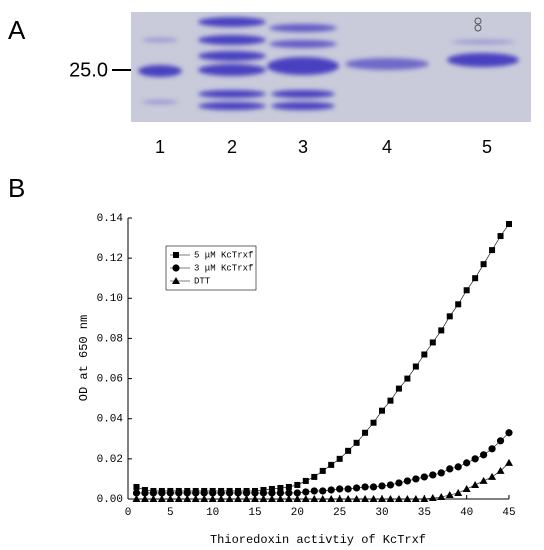 This screenshot has width=544, height=550. What do you see at coordinates (110, 299) in the screenshot?
I see `y-tick-label: 0.10` at bounding box center [110, 299].